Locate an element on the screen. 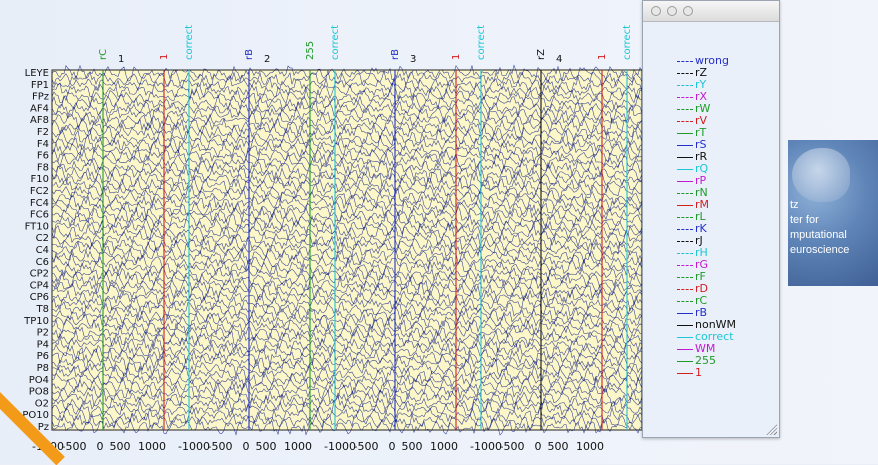 This screenshot has width=878, height=465. eeg-trace-po10 is located at coordinates (347, 415).